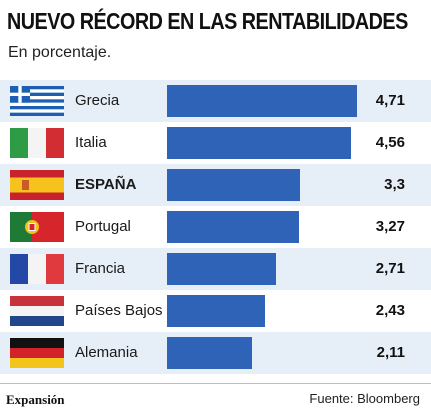 Image resolution: width=431 pixels, height=414 pixels. What do you see at coordinates (119, 310) in the screenshot?
I see `category-label: Países Bajos` at bounding box center [119, 310].